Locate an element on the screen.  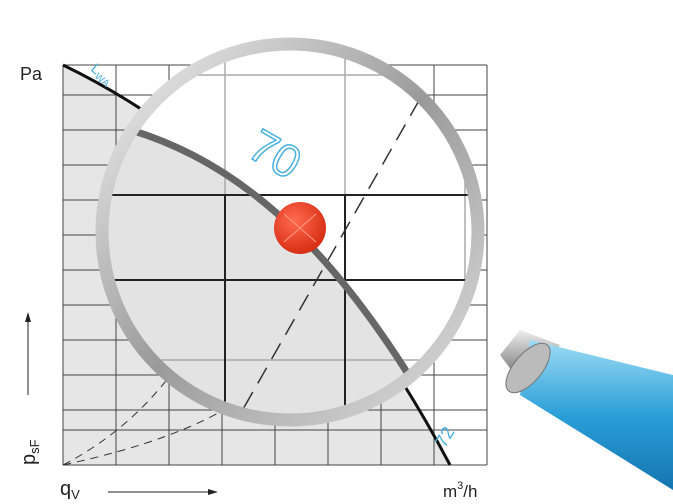
x-axis-sub: V is located at coordinates (75, 494).